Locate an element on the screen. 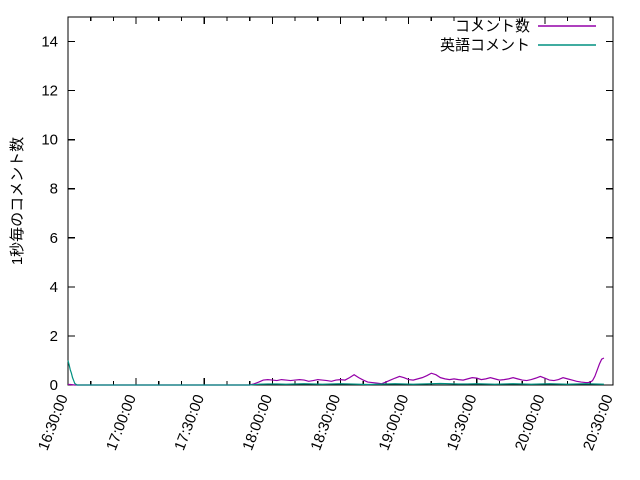 This screenshot has width=640, height=480. x-tick-label: 17:00:00 is located at coordinates (121, 422).